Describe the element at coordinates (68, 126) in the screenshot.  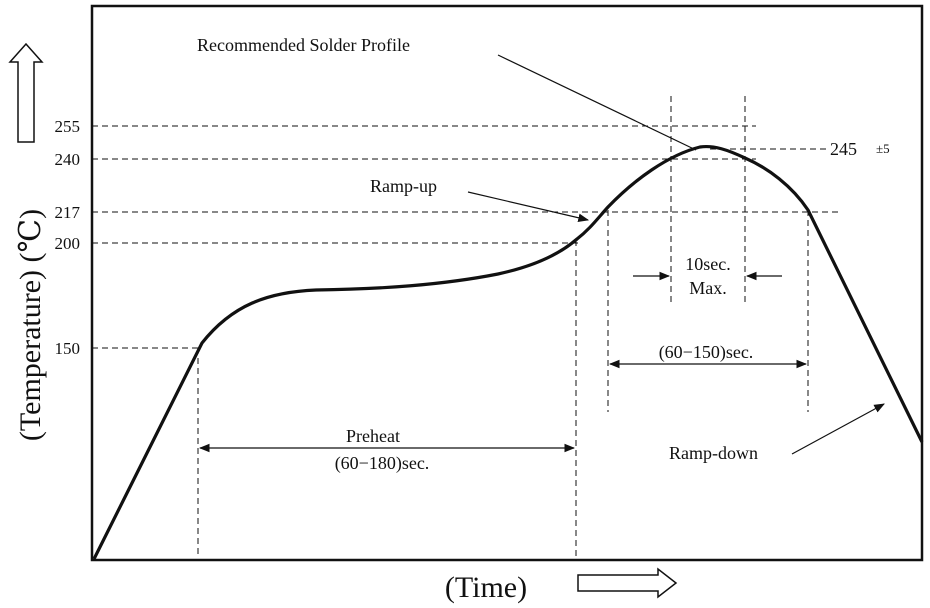
I see `y-tick-255: 255` at that location.